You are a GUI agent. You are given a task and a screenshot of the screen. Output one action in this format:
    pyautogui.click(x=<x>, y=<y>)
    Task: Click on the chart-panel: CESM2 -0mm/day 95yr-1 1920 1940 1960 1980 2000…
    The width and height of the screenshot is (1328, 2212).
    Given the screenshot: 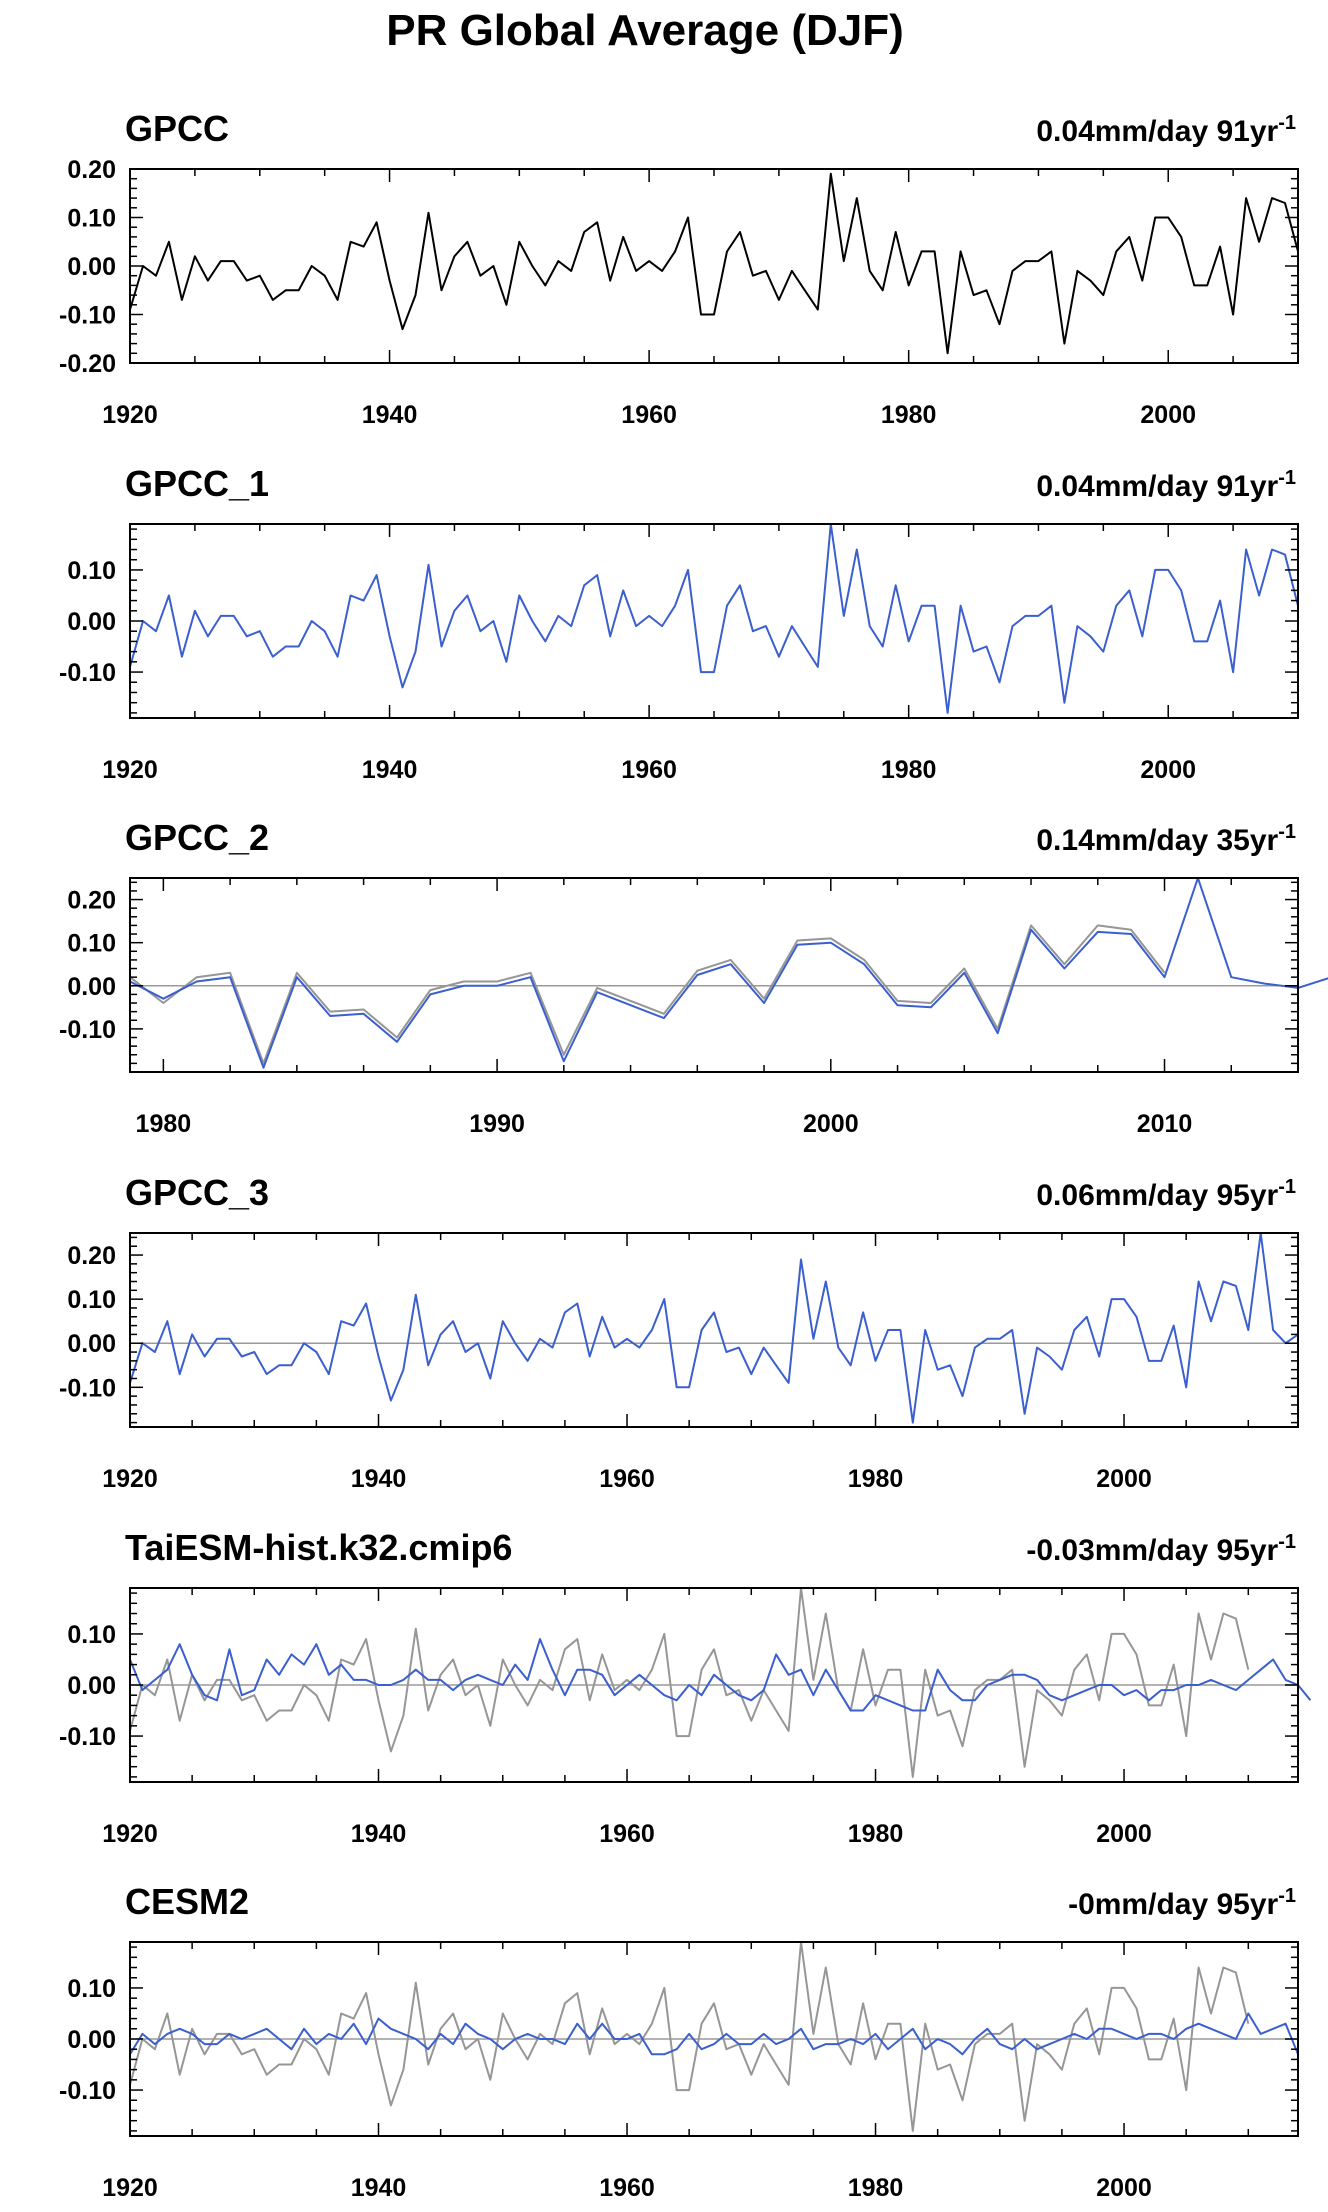 What is the action you would take?
    pyautogui.click(x=679, y=2041)
    